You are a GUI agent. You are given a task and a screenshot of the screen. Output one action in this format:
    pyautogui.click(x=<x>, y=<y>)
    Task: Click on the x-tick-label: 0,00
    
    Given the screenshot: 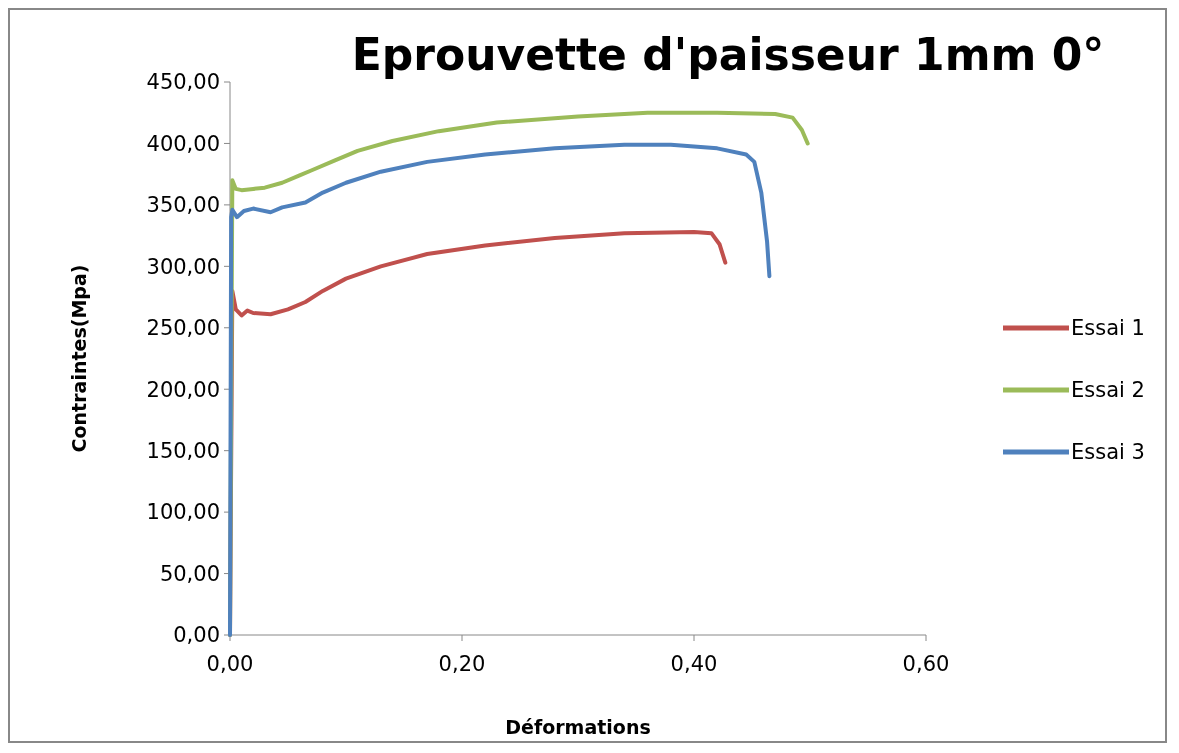 What is the action you would take?
    pyautogui.click(x=230, y=664)
    